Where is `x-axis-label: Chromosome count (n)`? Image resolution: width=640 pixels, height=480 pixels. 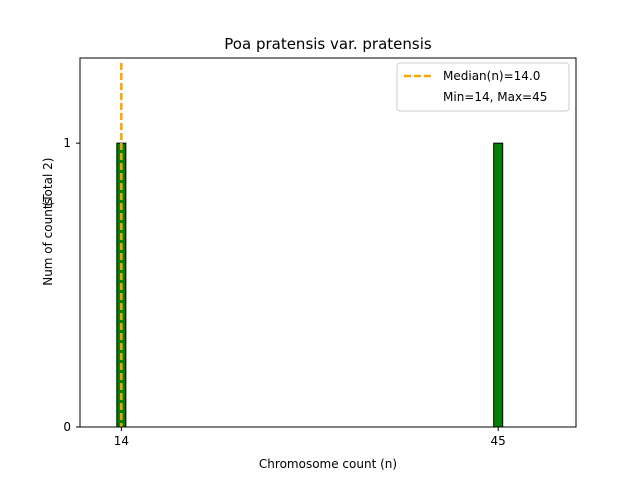
x-axis-label: Chromosome count (n) is located at coordinates (328, 464).